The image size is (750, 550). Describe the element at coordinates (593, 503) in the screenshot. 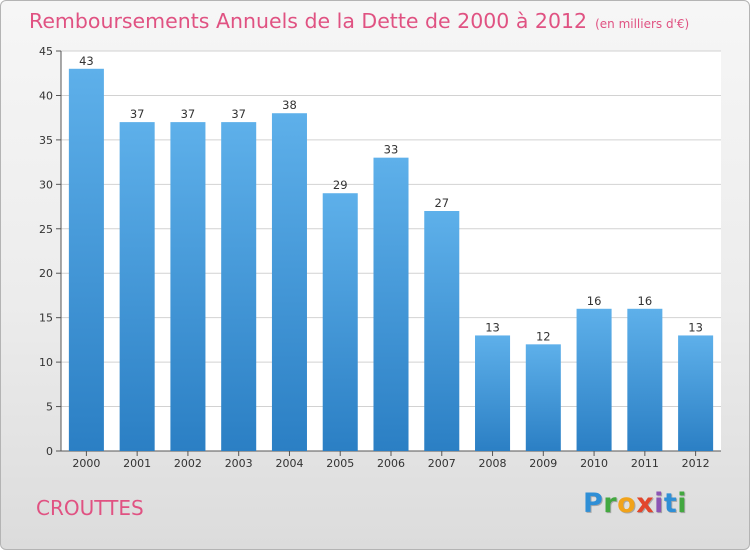

I see `logo-letter: P` at that location.